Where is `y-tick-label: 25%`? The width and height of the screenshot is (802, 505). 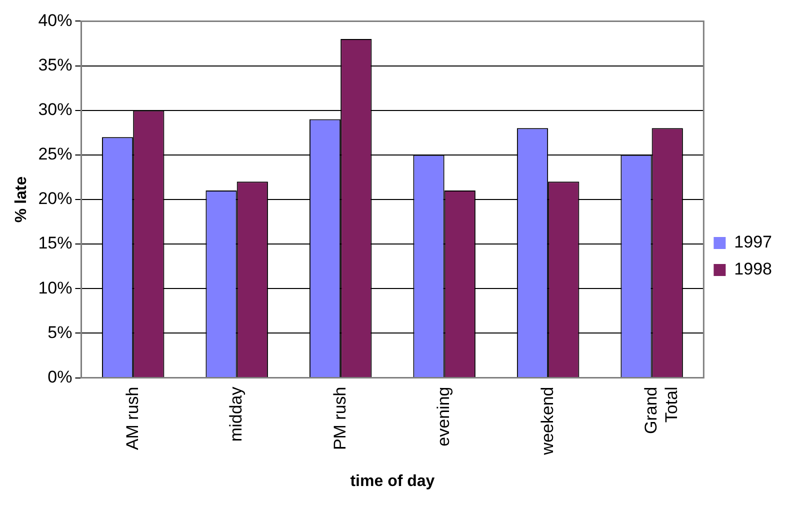
y-tick-label: 25% is located at coordinates (55, 154).